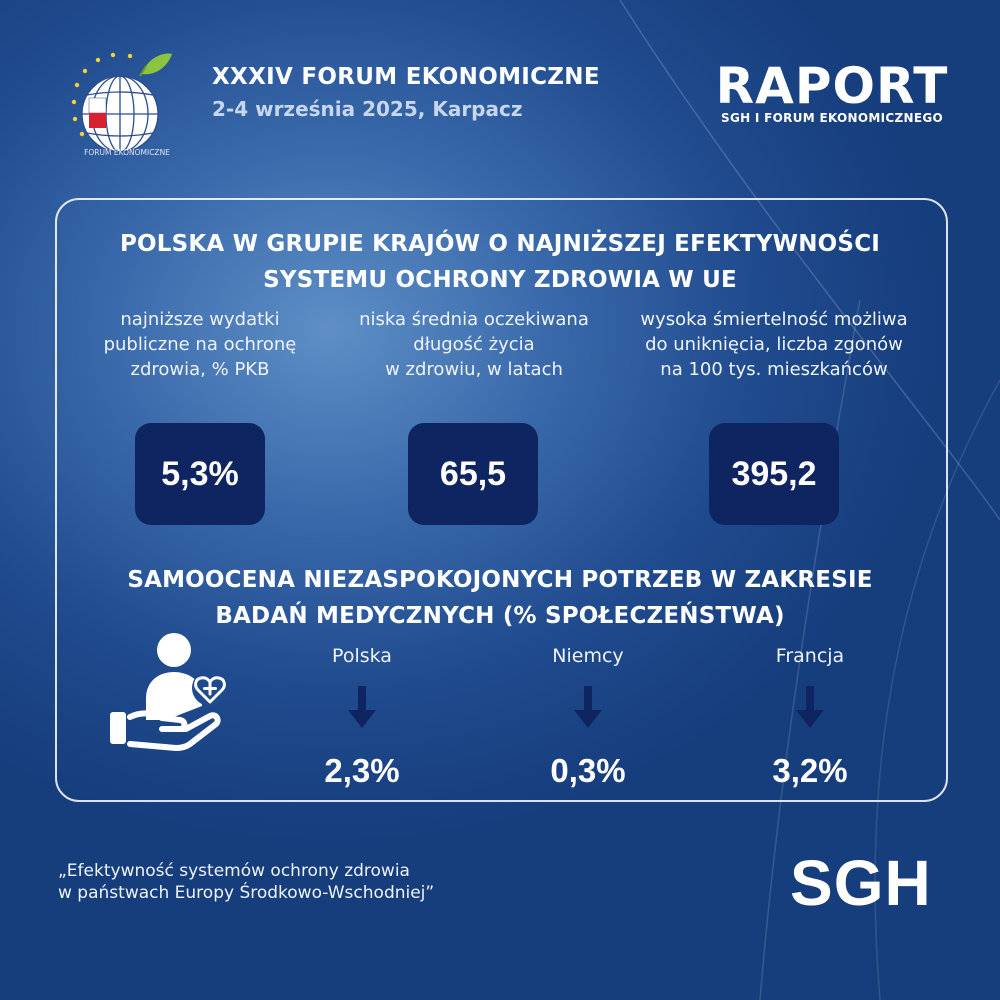  I want to click on source-line1: „Efektywność systemów ochrony zdrowia, so click(234, 871).